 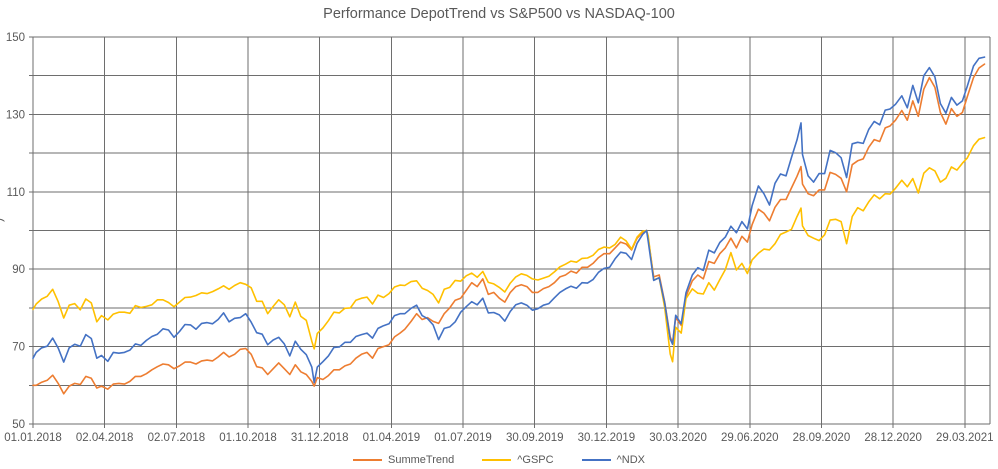 I want to click on x-tick-label: 29.06.2020, so click(x=750, y=438).